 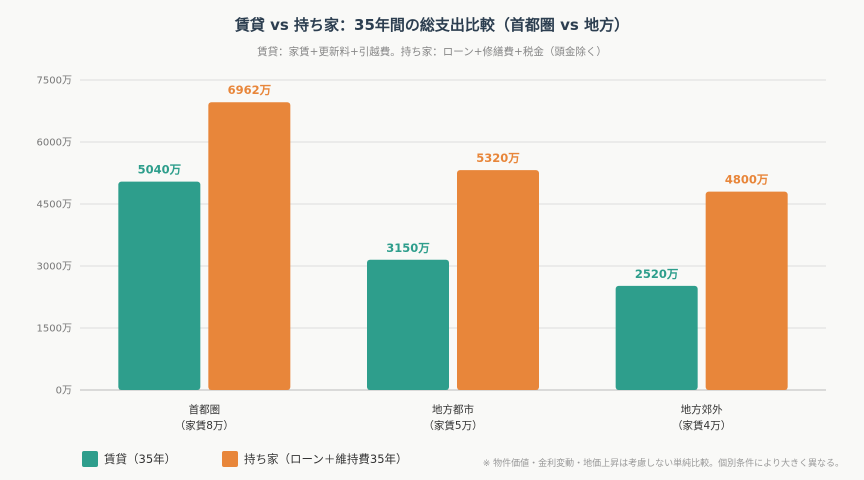 What do you see at coordinates (204, 425) in the screenshot?
I see `x-tick-label: （家賃8万）` at bounding box center [204, 425].